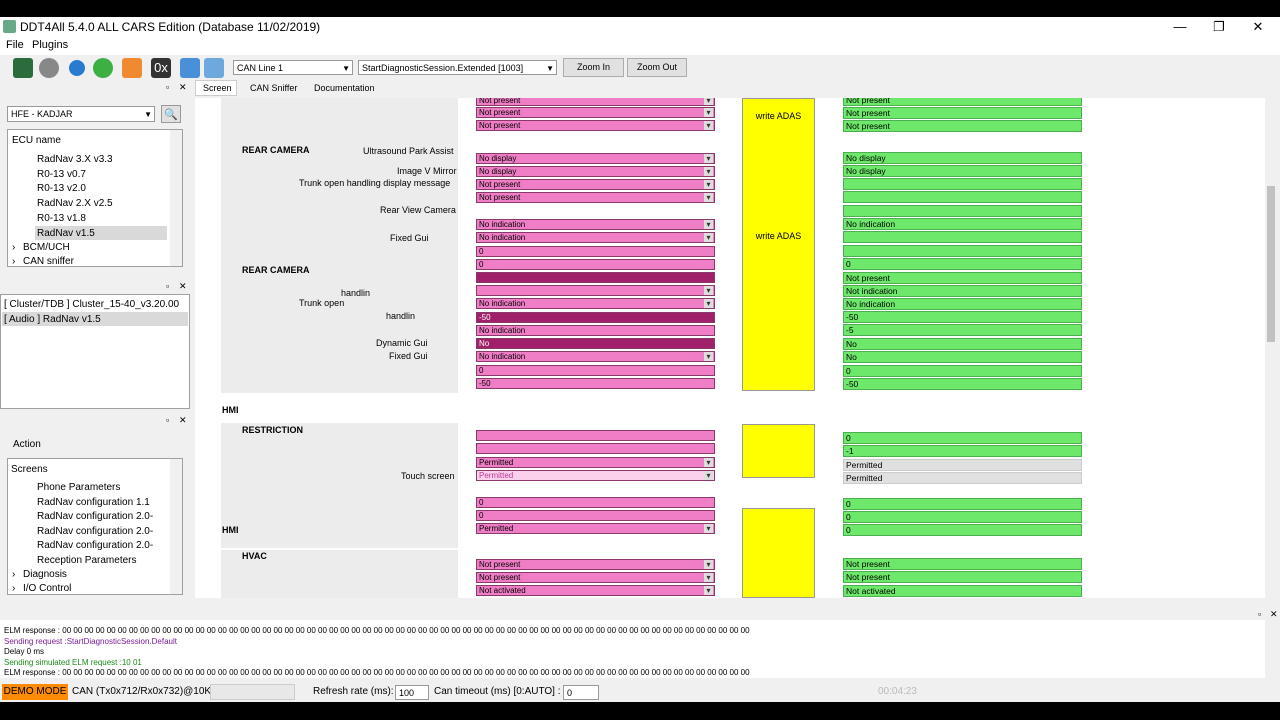  Describe the element at coordinates (581, 692) in the screenshot. I see `can-timeout-input: 0` at that location.